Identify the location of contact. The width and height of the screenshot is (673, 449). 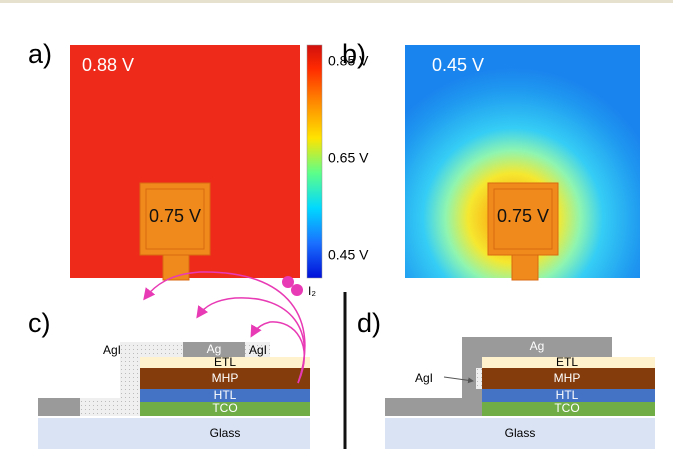
(59, 407).